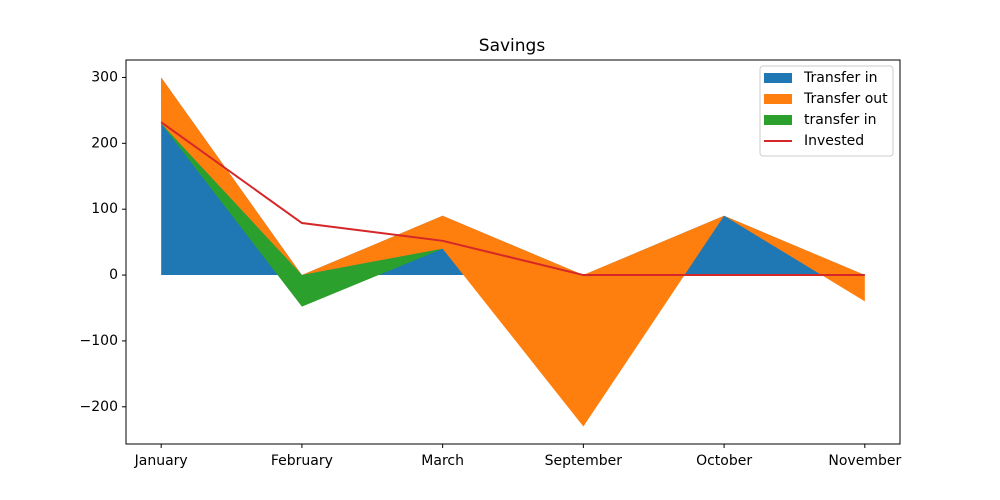 The width and height of the screenshot is (1000, 500). Describe the element at coordinates (113, 275) in the screenshot. I see `y-tick-label: 0` at that location.